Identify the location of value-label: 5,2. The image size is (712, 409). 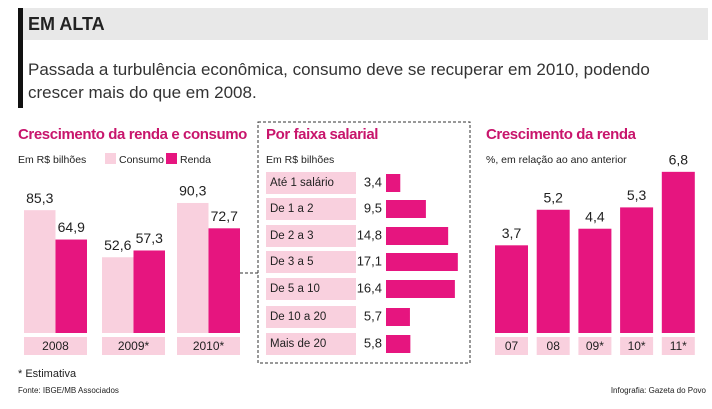
(553, 197).